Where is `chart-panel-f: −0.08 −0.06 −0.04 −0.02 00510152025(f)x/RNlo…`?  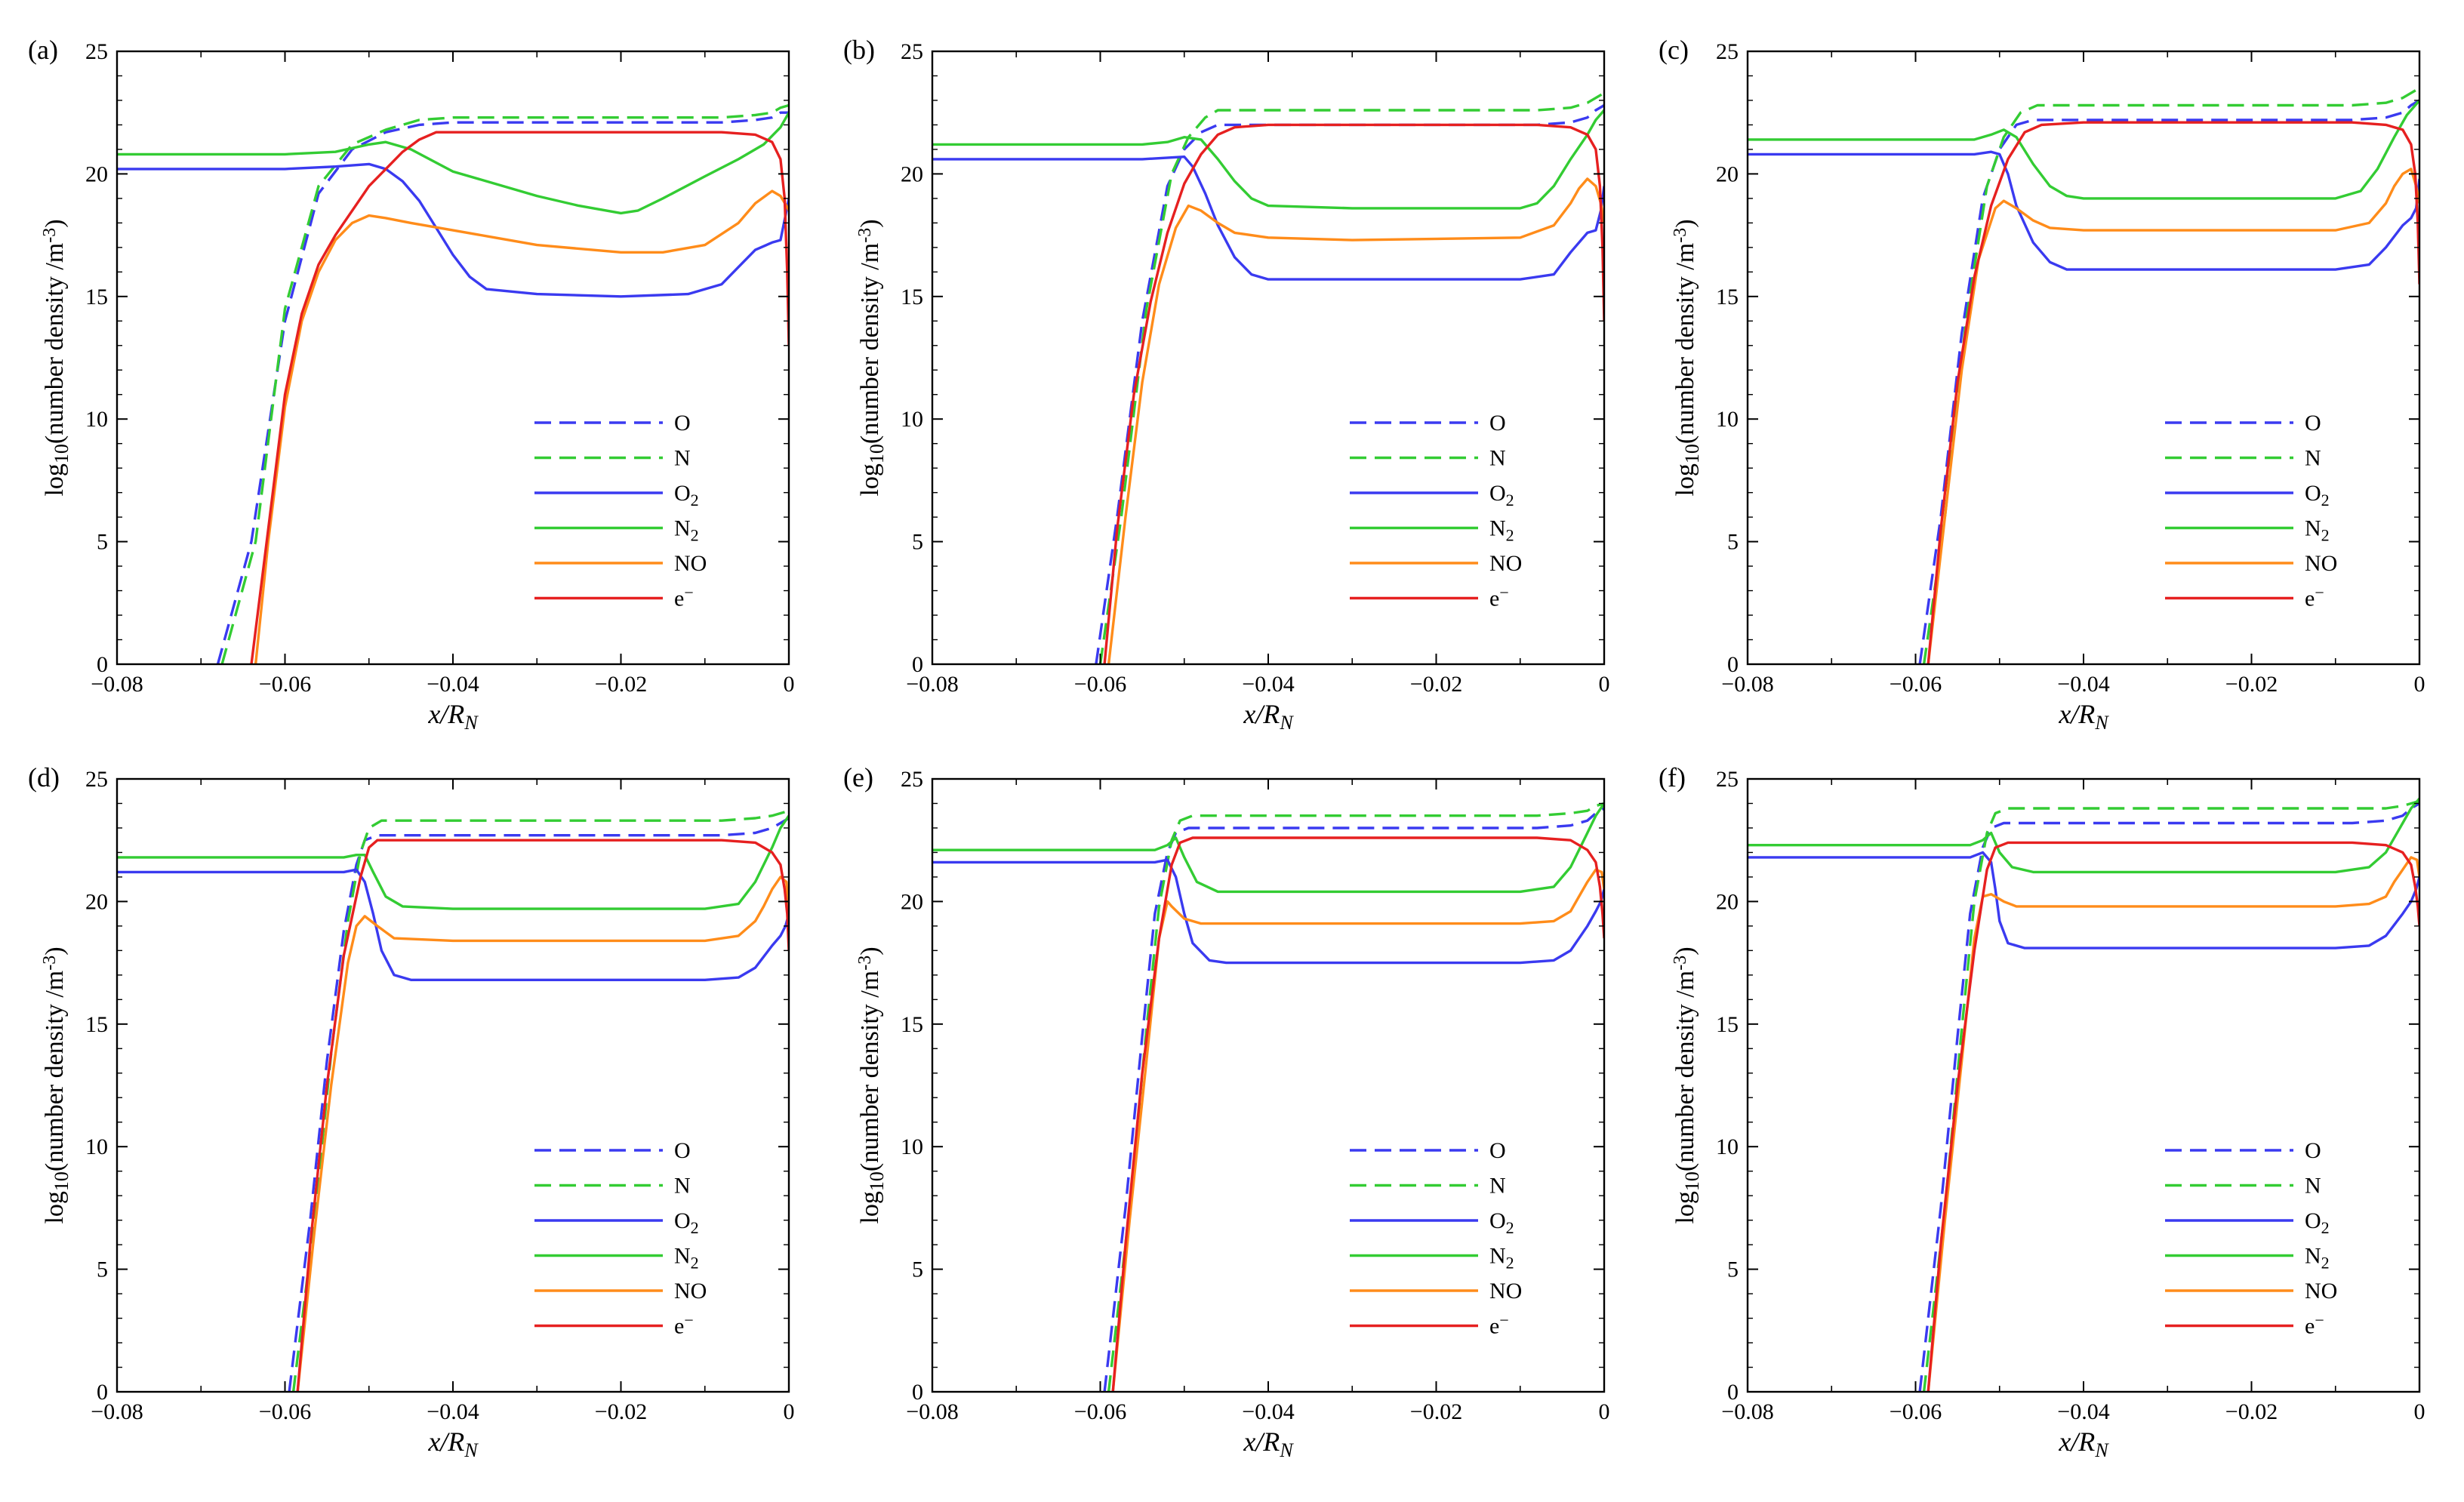 chart-panel-f: −0.08 −0.06 −0.04 −0.02 00510152025(f)x/RNlo… is located at coordinates (2042, 1111).